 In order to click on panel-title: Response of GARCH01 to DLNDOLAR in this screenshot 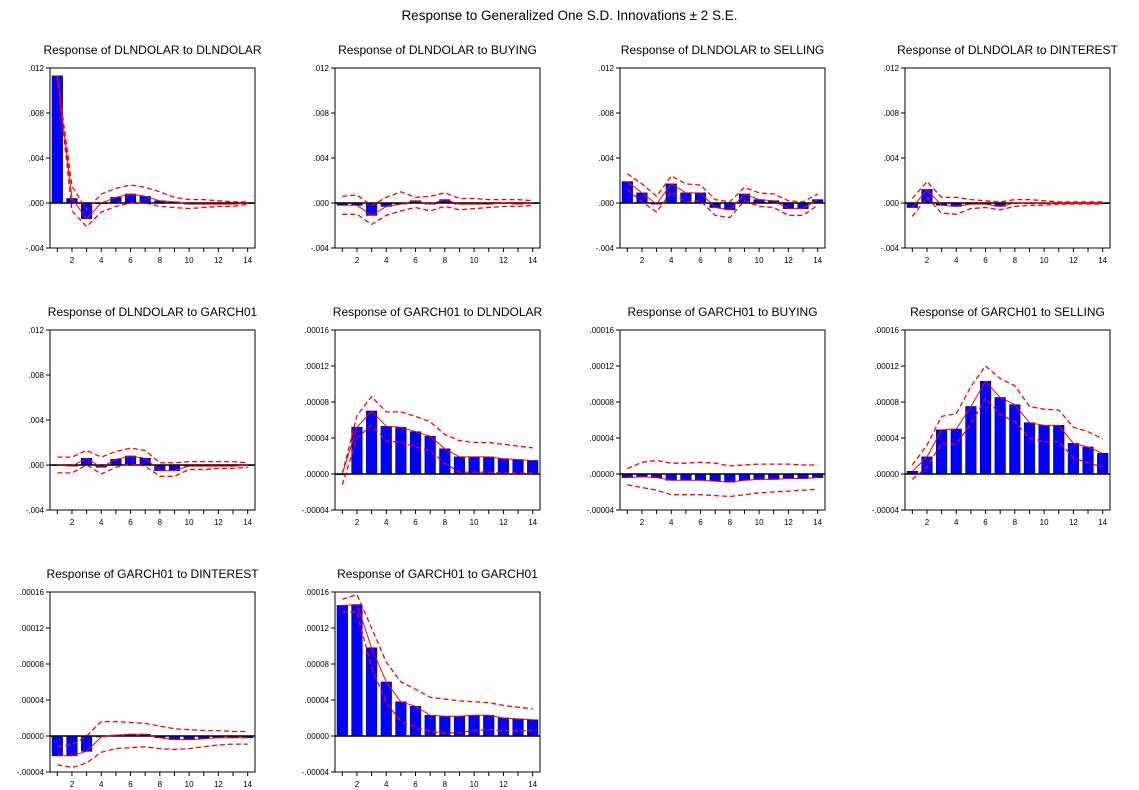, I will do `click(438, 312)`.